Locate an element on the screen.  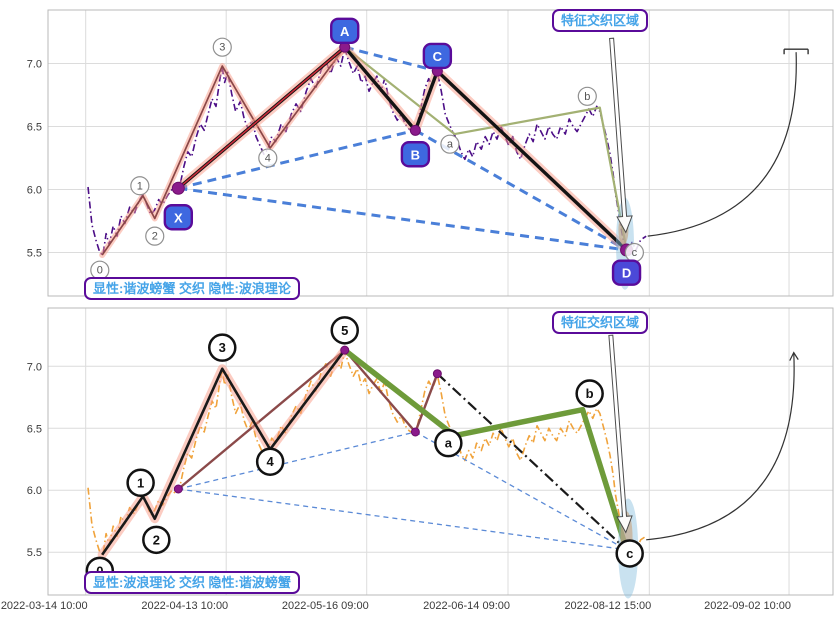
top-wave-impulse is located at coordinates (223, 151).